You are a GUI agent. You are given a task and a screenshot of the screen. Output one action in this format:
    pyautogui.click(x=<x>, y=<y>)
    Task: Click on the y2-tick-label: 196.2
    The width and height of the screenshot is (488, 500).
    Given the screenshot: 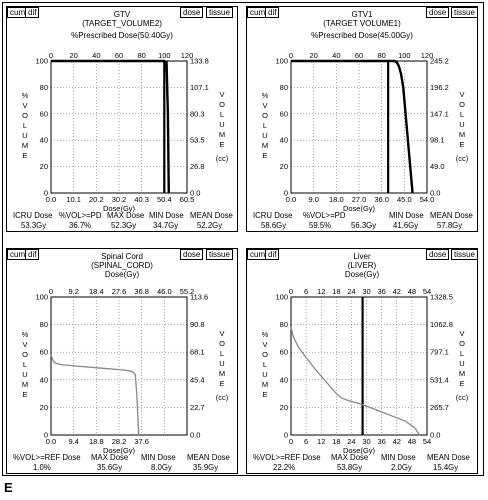 What is the action you would take?
    pyautogui.click(x=439, y=87)
    